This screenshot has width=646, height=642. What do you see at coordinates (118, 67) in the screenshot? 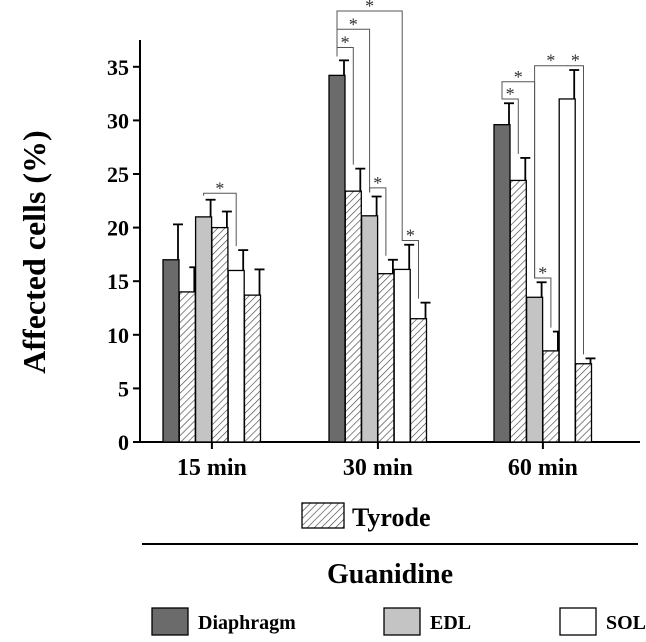
I see `y-tick-label: 35` at bounding box center [118, 67].